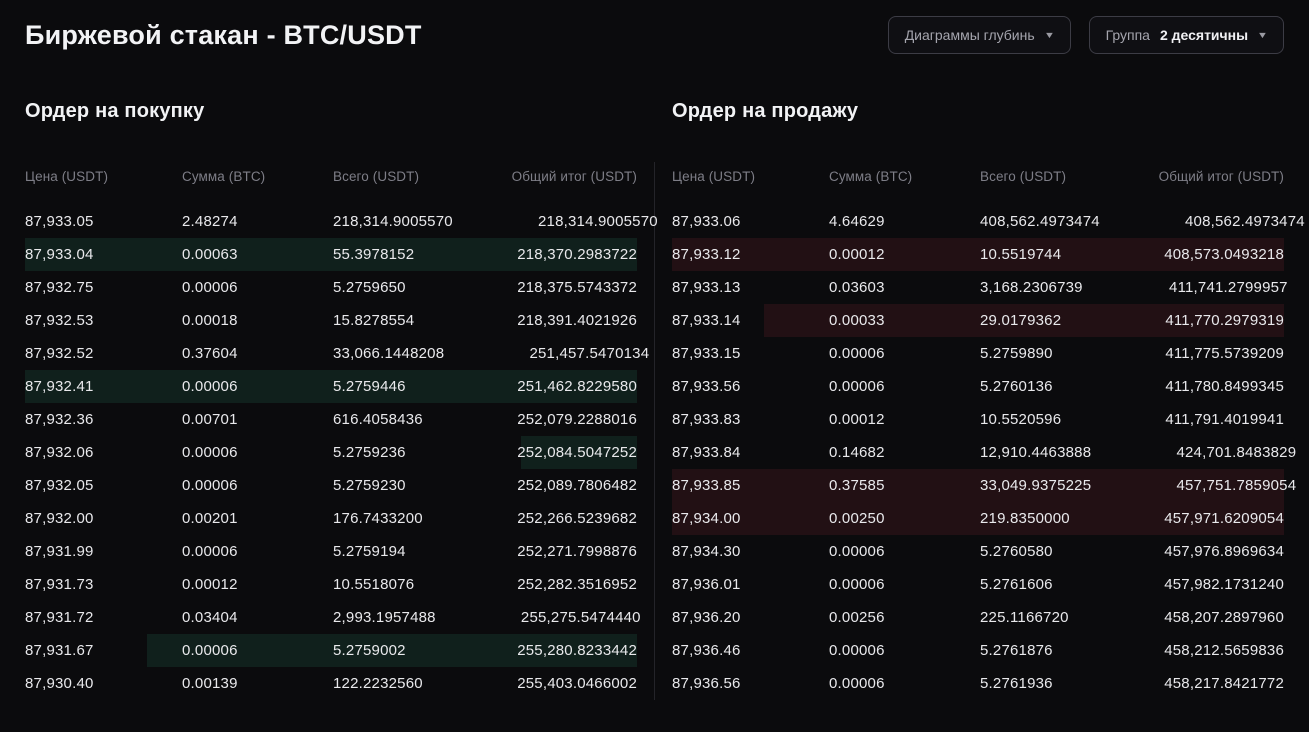 This screenshot has height=732, width=1309. I want to click on buy-price-cell: 87,932.05, so click(59, 485).